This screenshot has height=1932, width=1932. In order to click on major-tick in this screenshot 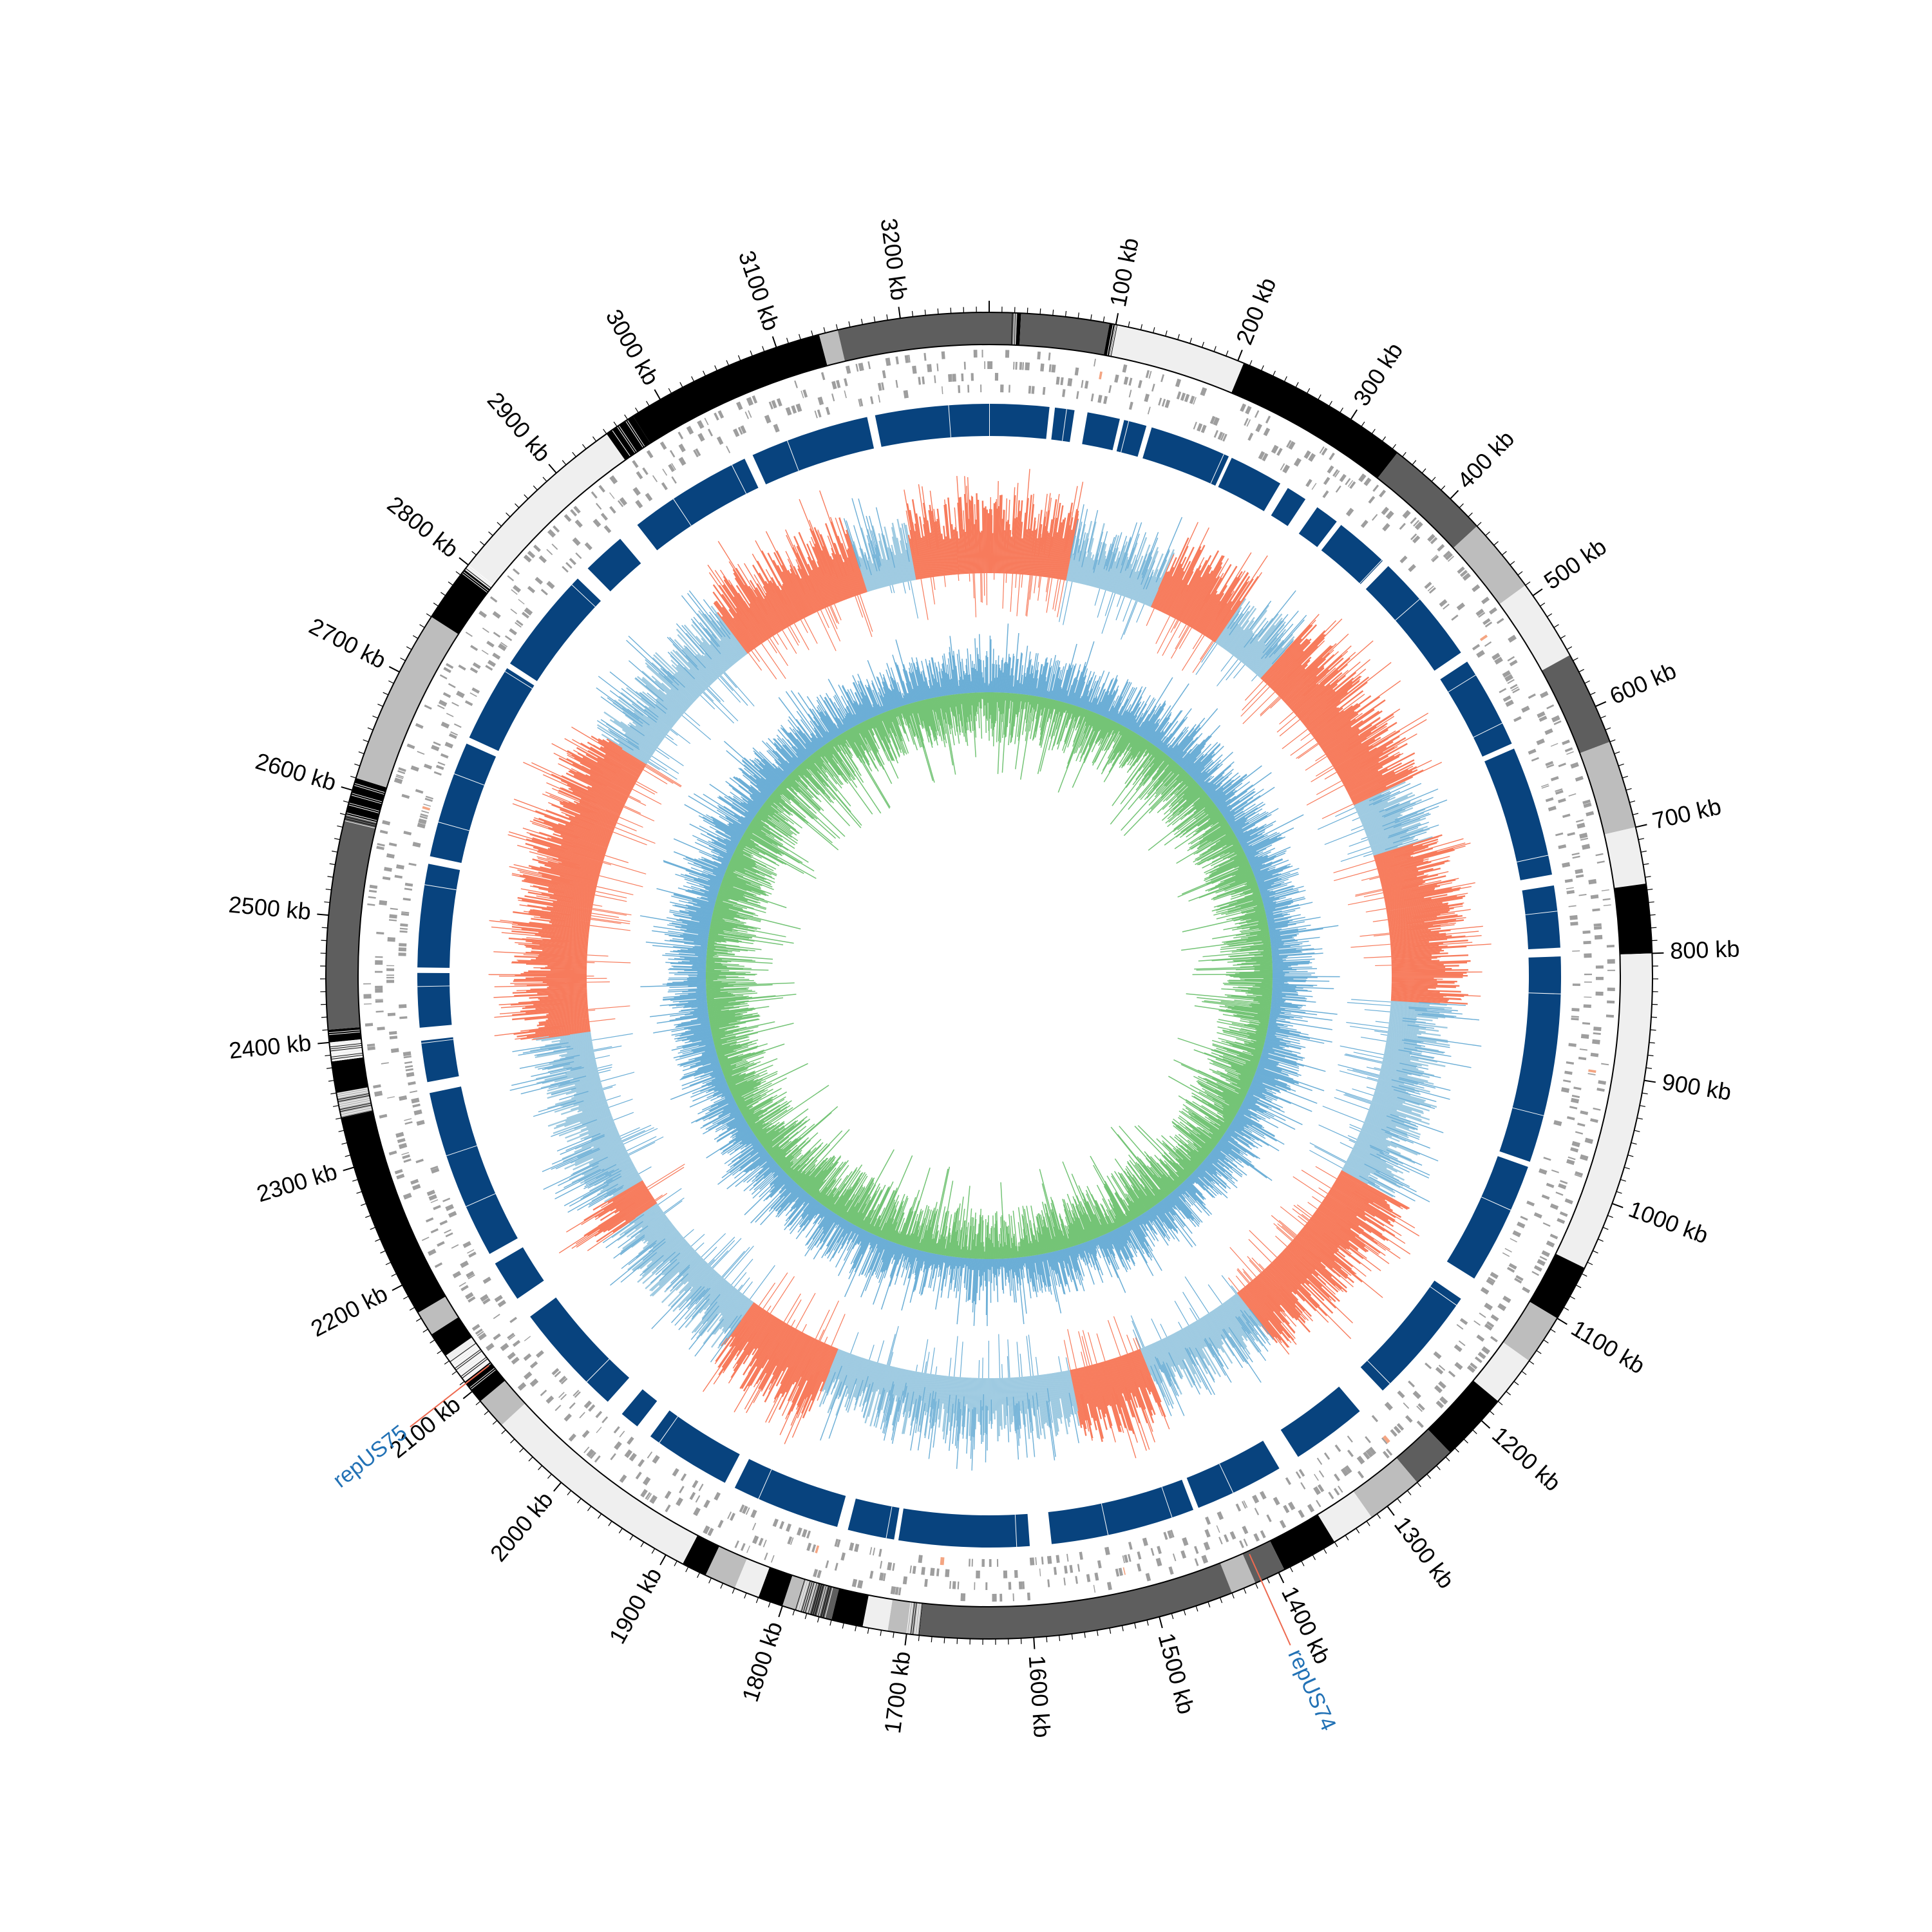, I will do `click(1601, 704)`.